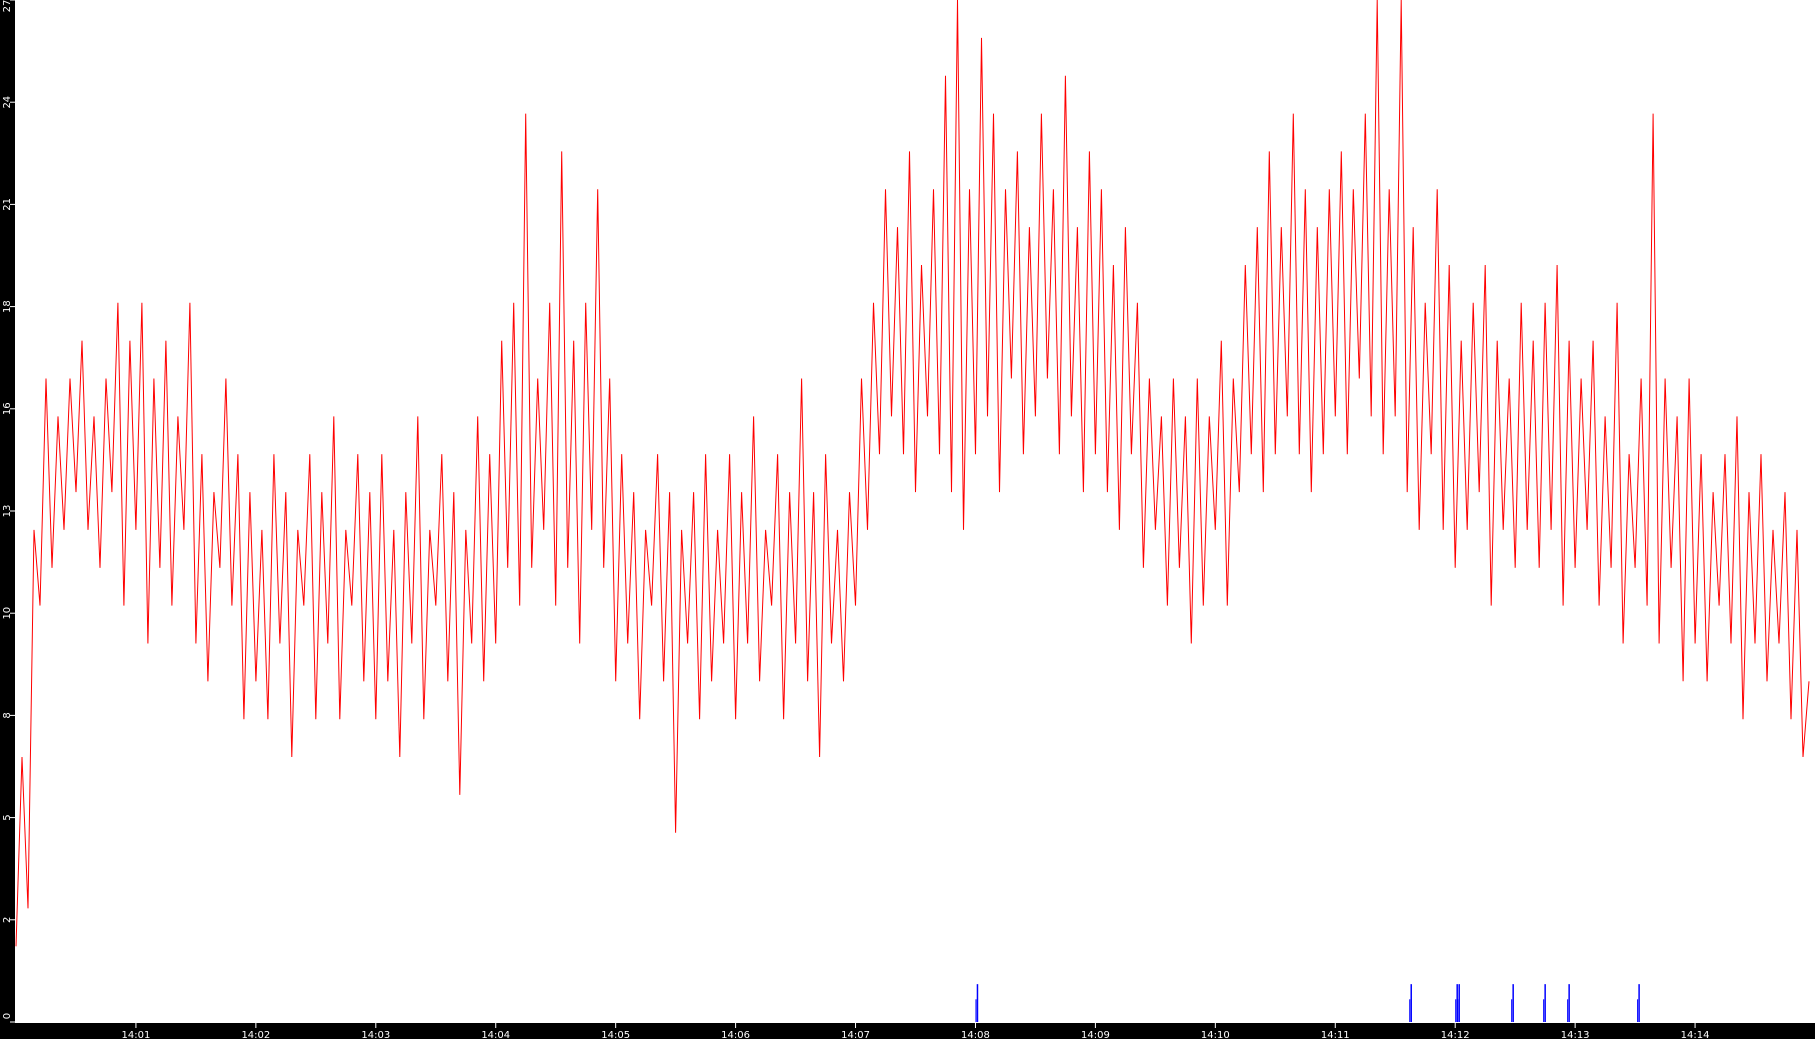 This screenshot has width=1815, height=1039. Describe the element at coordinates (615, 1034) in the screenshot. I see `x-tick-label: 14:05` at that location.